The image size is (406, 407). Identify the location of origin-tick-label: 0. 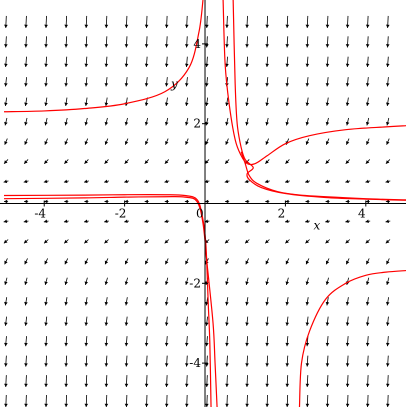
(200, 214).